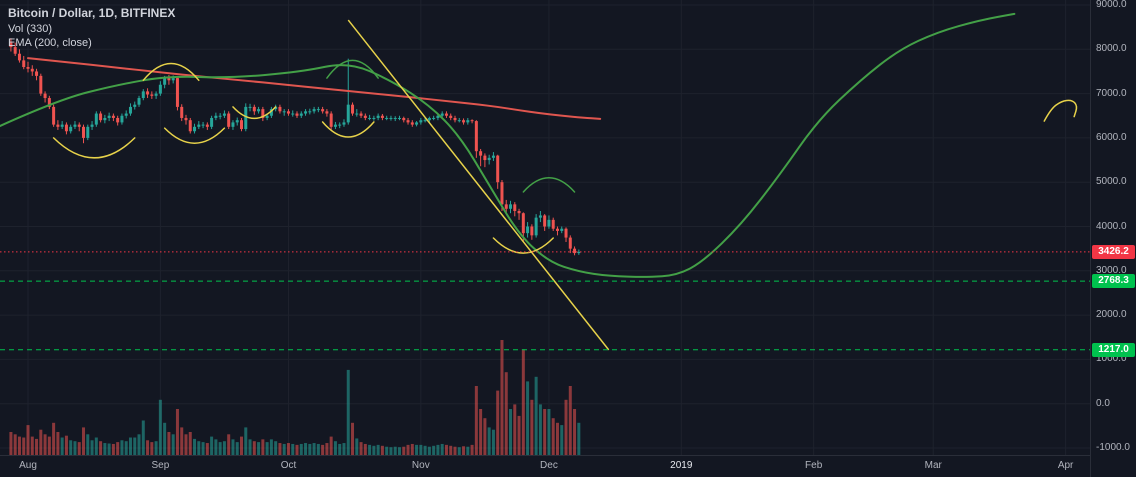 This screenshot has height=477, width=1136. I want to click on time-tick-label: Nov, so click(420, 465).